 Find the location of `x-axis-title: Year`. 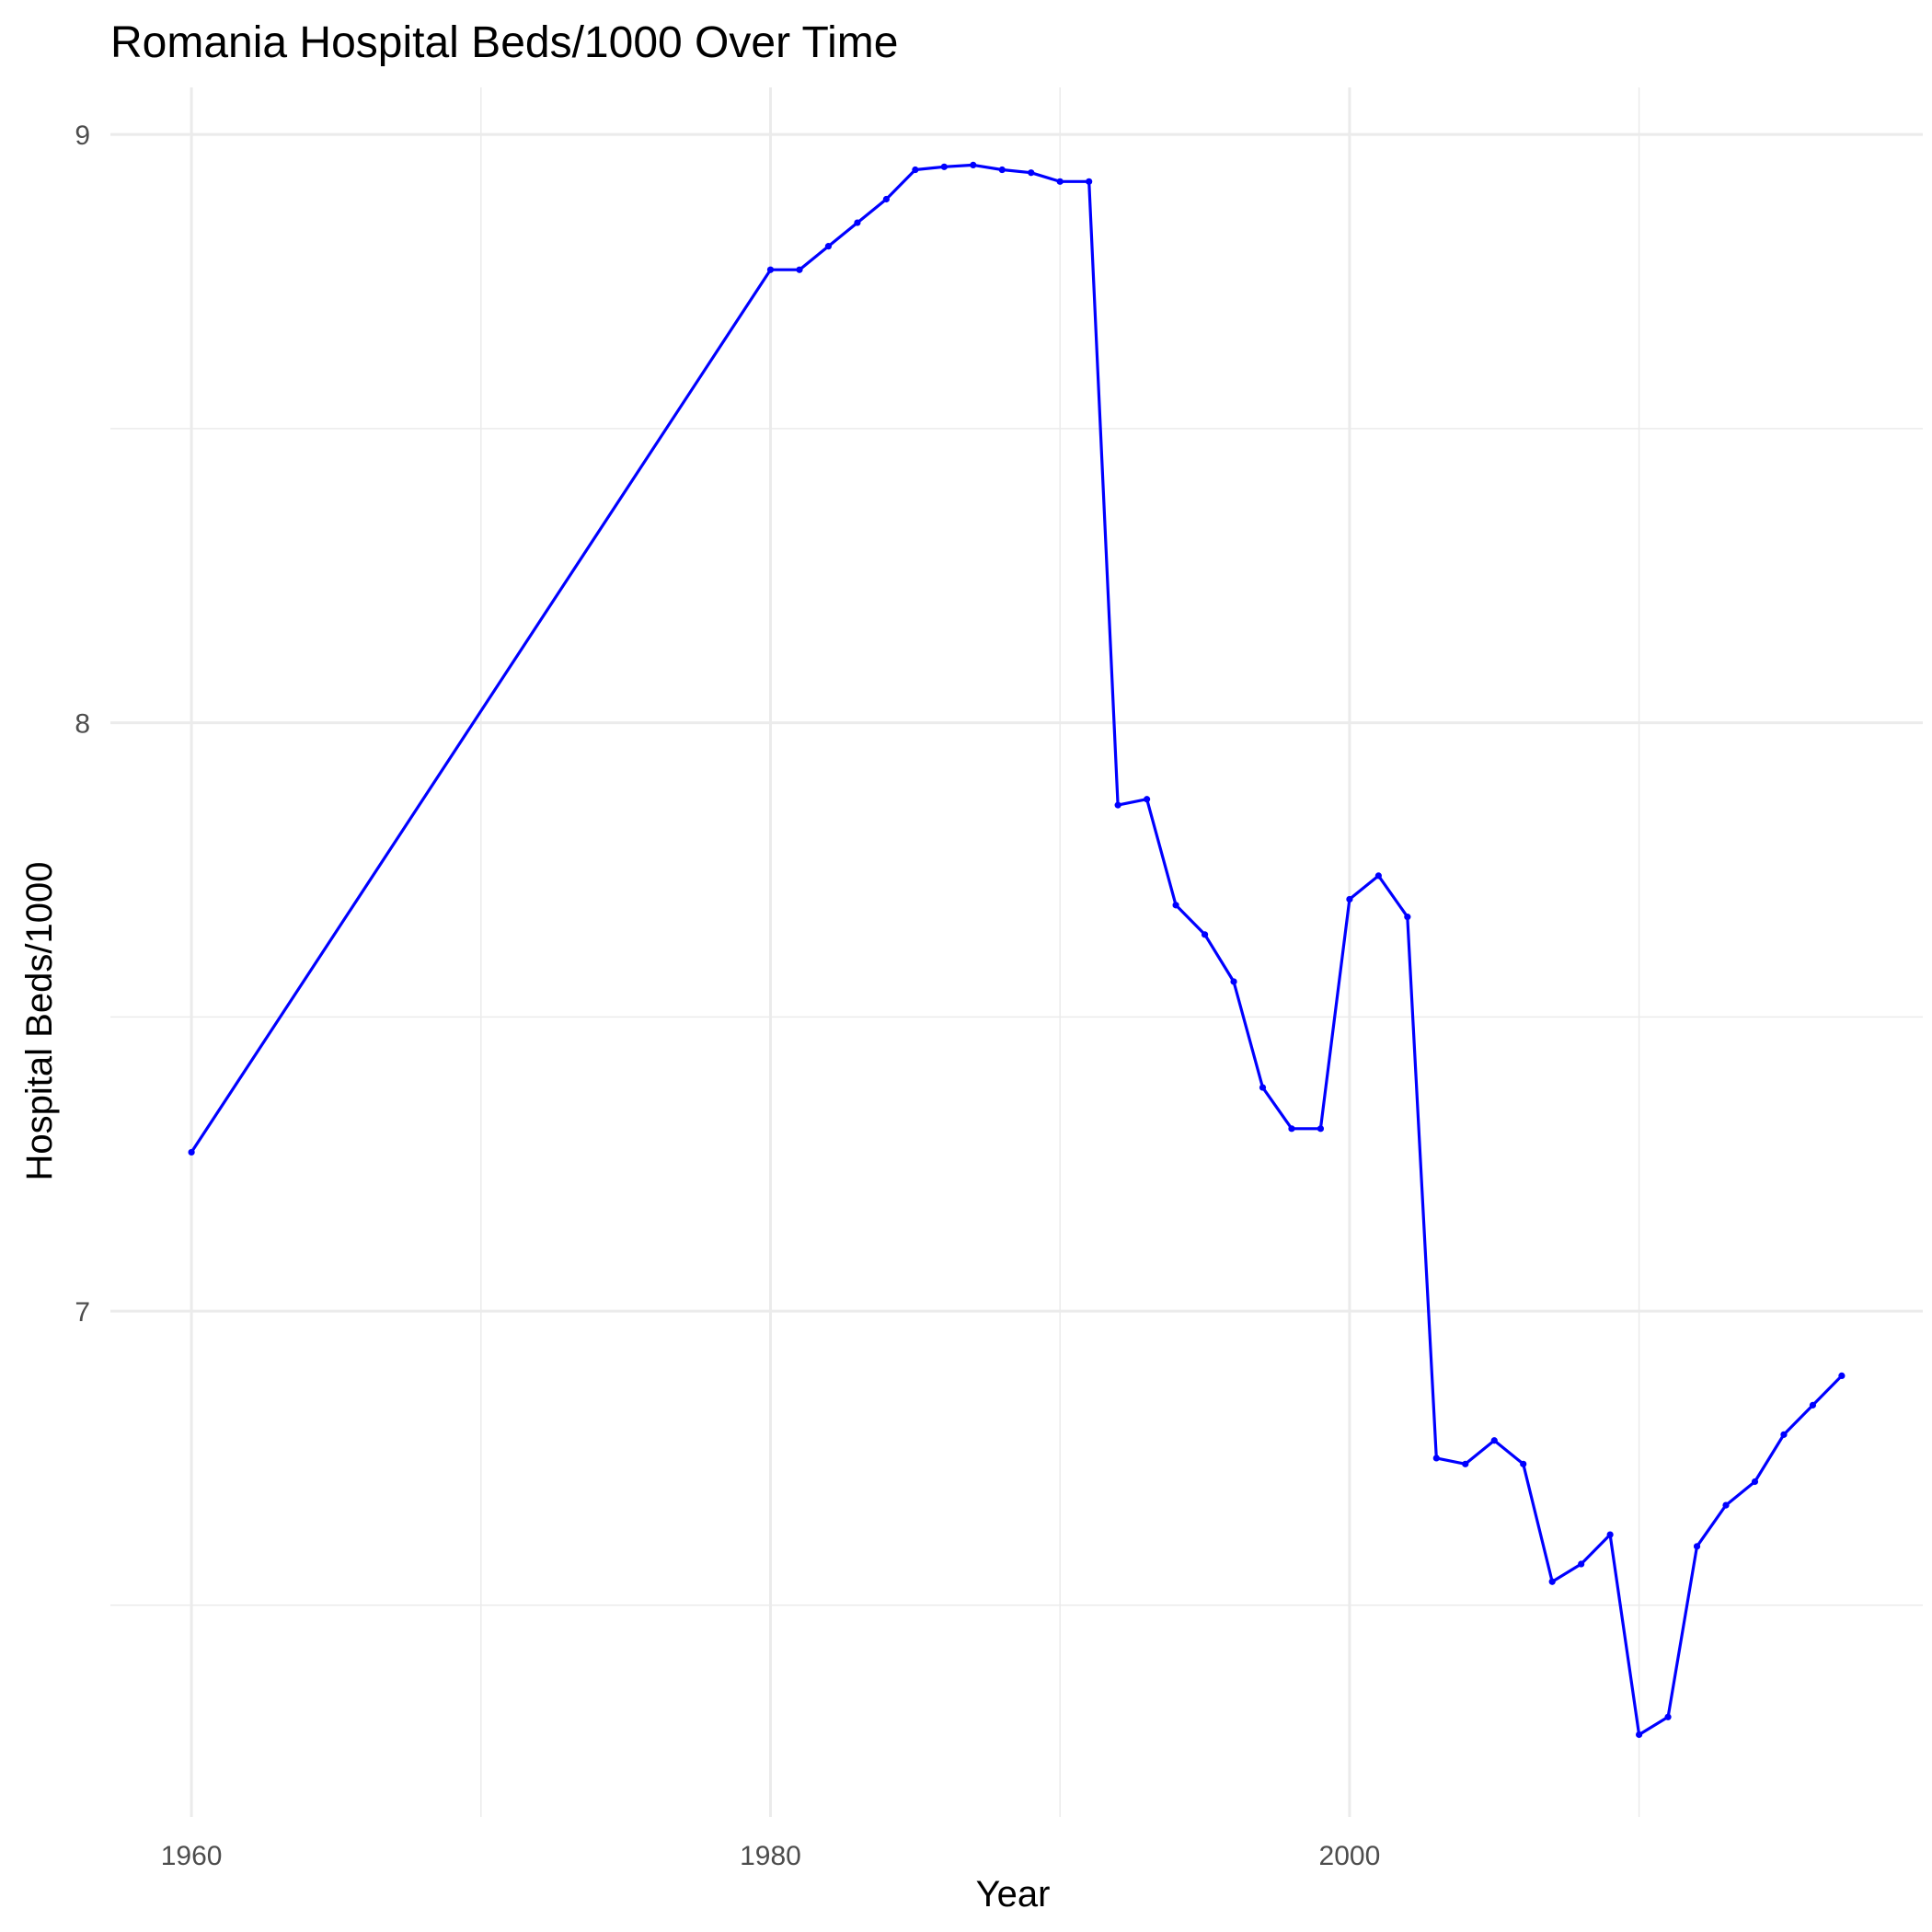

x-axis-title: Year is located at coordinates (1014, 1894).